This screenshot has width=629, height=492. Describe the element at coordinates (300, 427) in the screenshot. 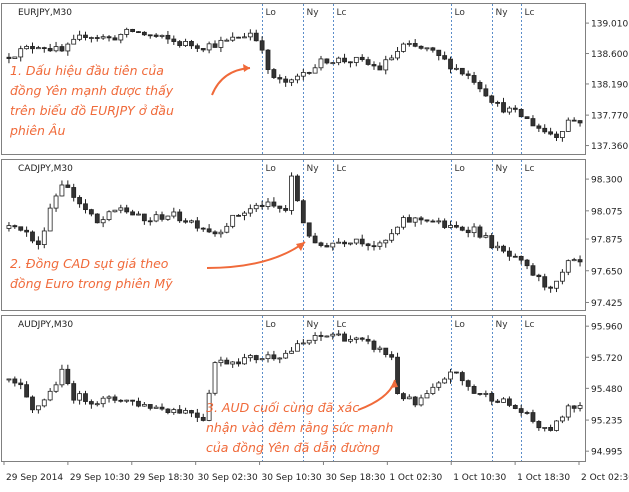

I see `annotation-line: nhận vào đêm rằng sức mạnh` at that location.